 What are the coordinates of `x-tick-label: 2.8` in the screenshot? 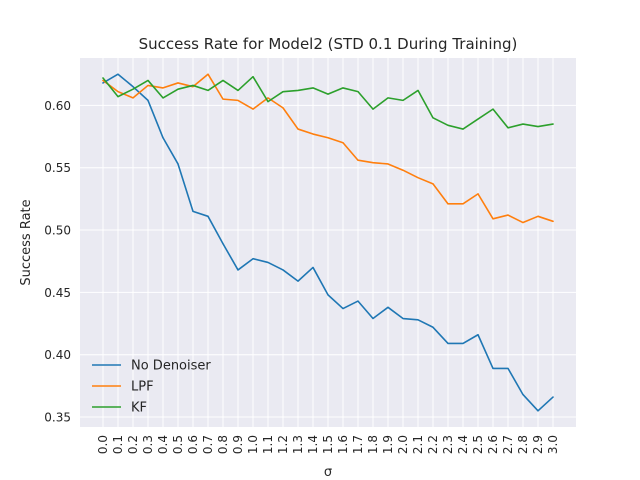 It's located at (523, 444).